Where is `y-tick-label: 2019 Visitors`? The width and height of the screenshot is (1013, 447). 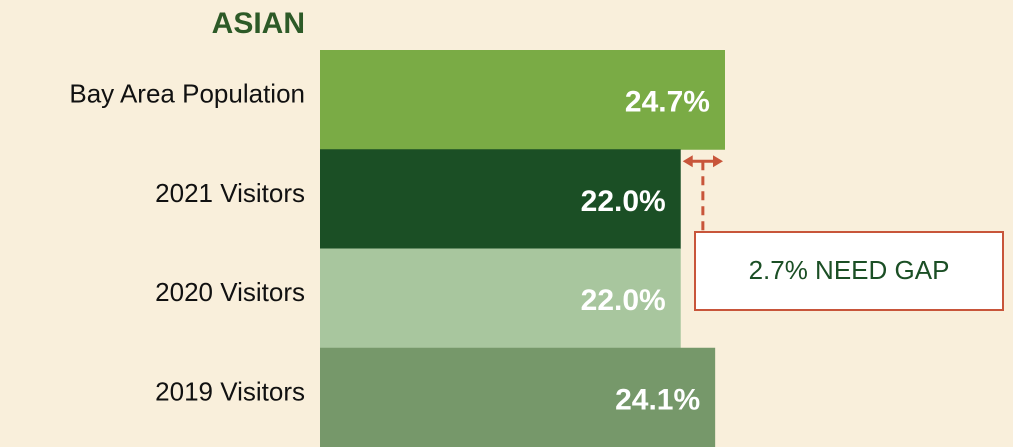 y-tick-label: 2019 Visitors is located at coordinates (230, 391).